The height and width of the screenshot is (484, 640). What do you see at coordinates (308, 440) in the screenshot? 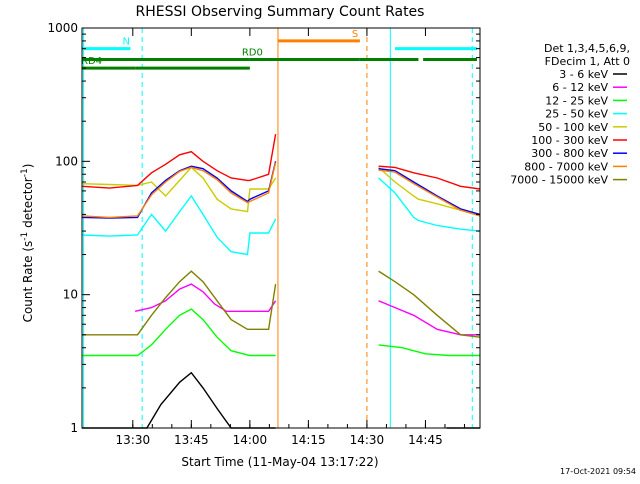
I see `x-tick-label-4: 14:15` at bounding box center [308, 440].